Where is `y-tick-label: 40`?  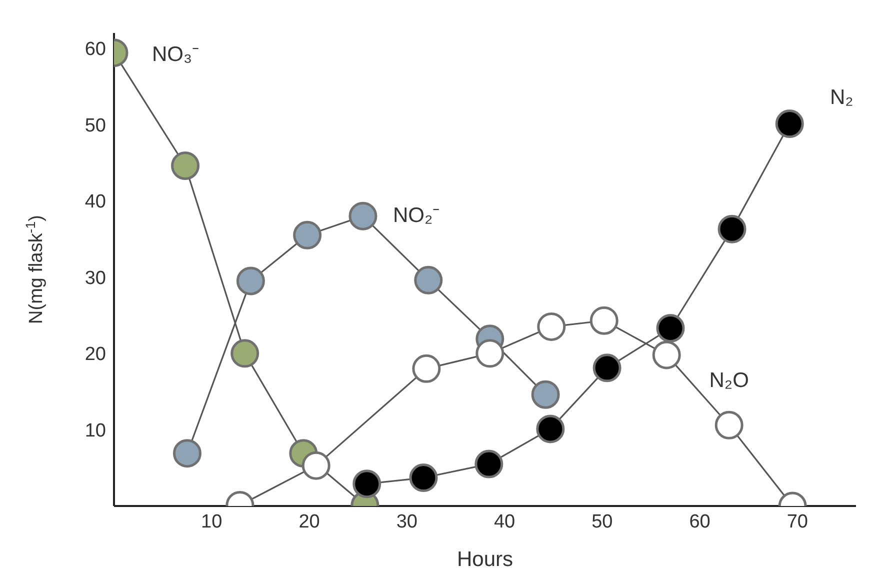 y-tick-label: 40 is located at coordinates (95, 202).